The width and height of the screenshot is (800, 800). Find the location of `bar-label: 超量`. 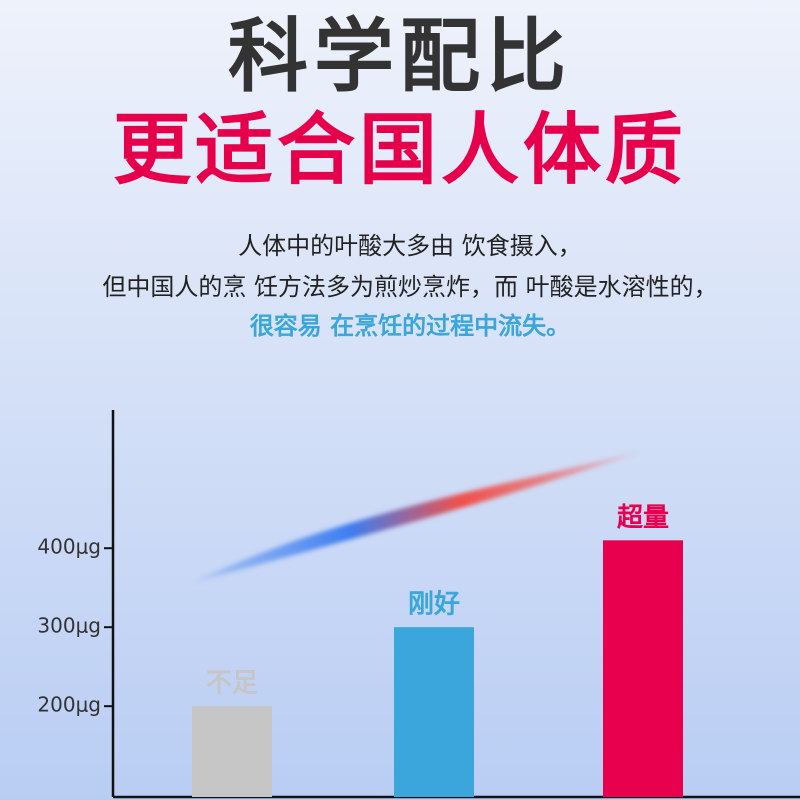

bar-label: 超量 is located at coordinates (643, 518).